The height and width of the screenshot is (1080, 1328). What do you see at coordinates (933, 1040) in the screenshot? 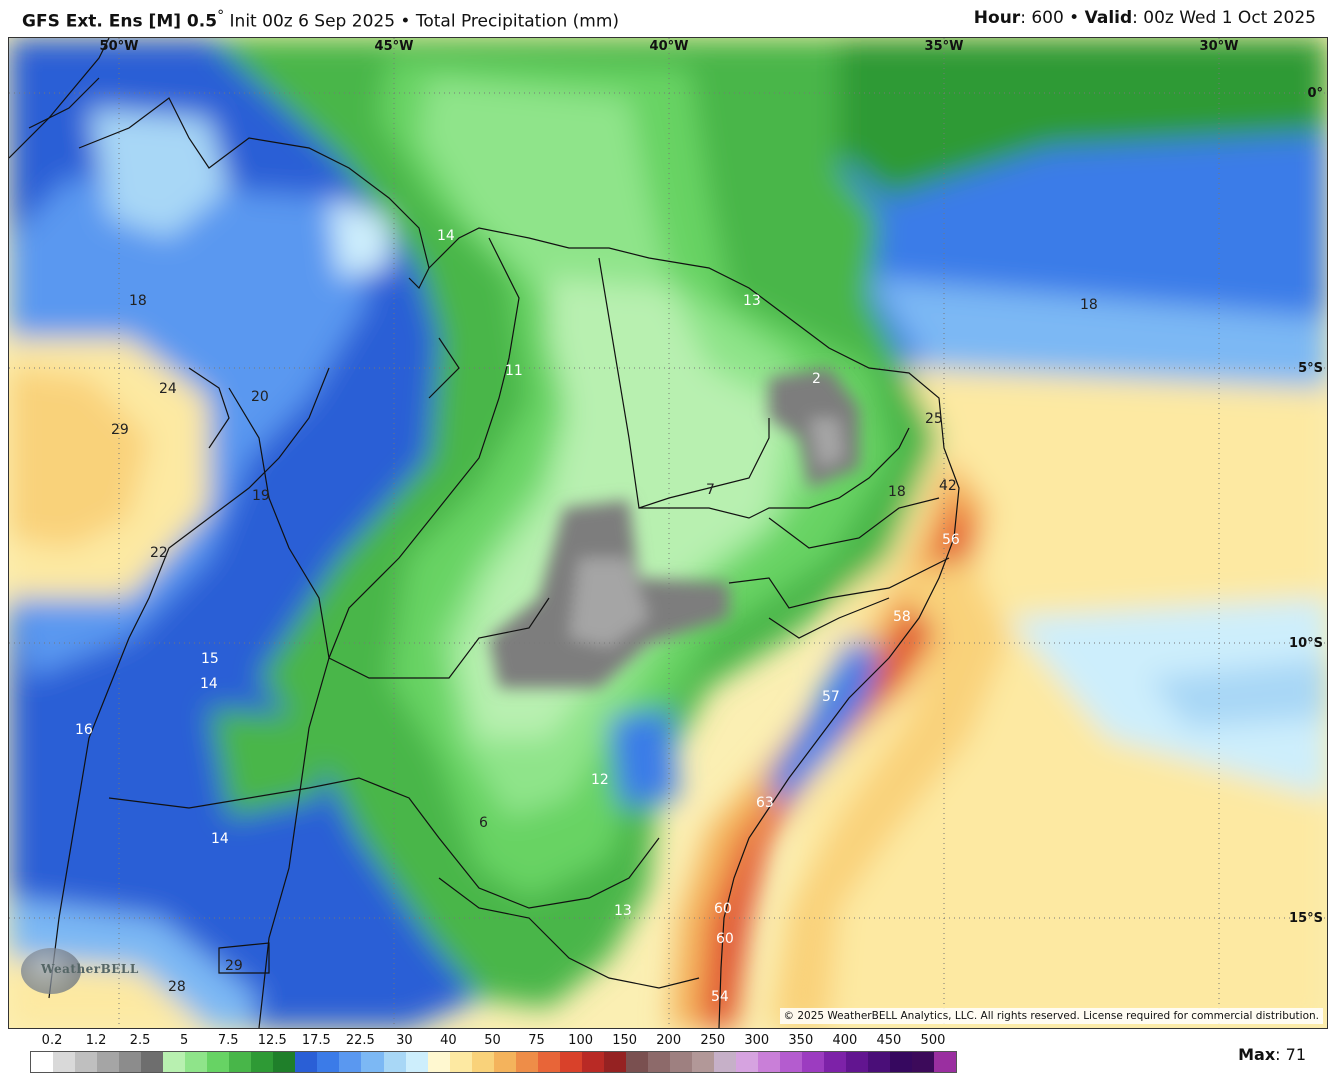
I see `legend-tick-label: 500` at bounding box center [933, 1040].